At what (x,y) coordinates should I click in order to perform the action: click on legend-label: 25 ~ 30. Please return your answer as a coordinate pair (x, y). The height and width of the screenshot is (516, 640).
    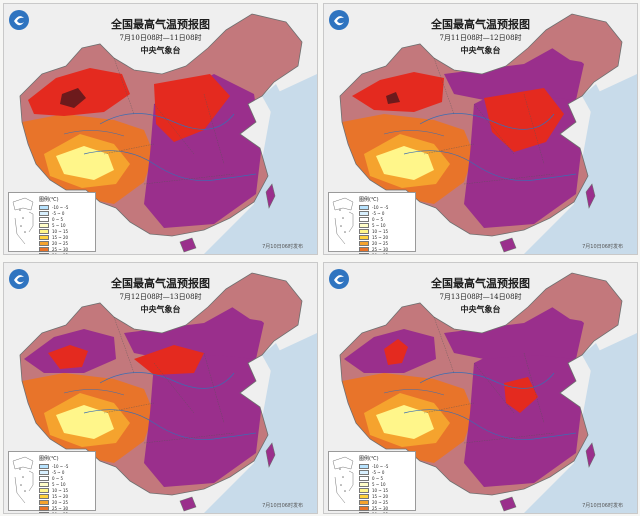
    Looking at the image, I should click on (60, 249).